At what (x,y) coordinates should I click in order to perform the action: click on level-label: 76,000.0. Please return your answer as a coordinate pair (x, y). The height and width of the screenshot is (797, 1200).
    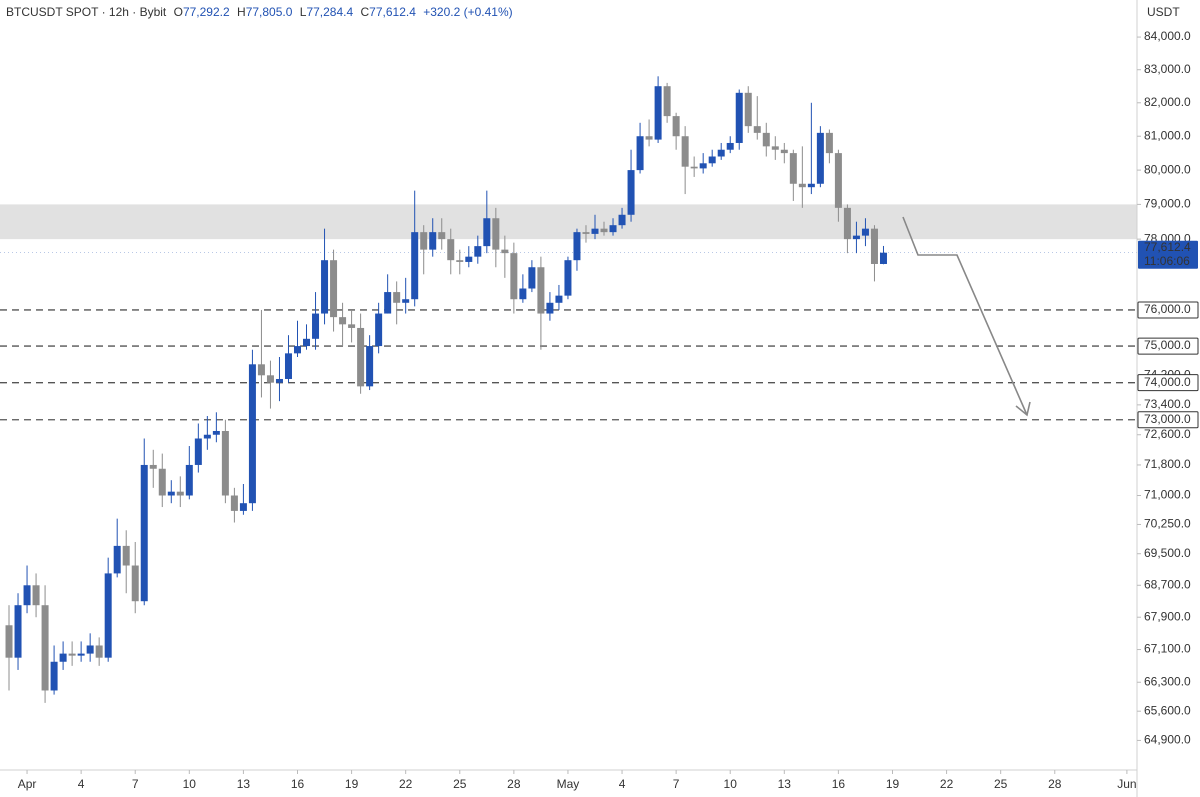
    Looking at the image, I should click on (1167, 309).